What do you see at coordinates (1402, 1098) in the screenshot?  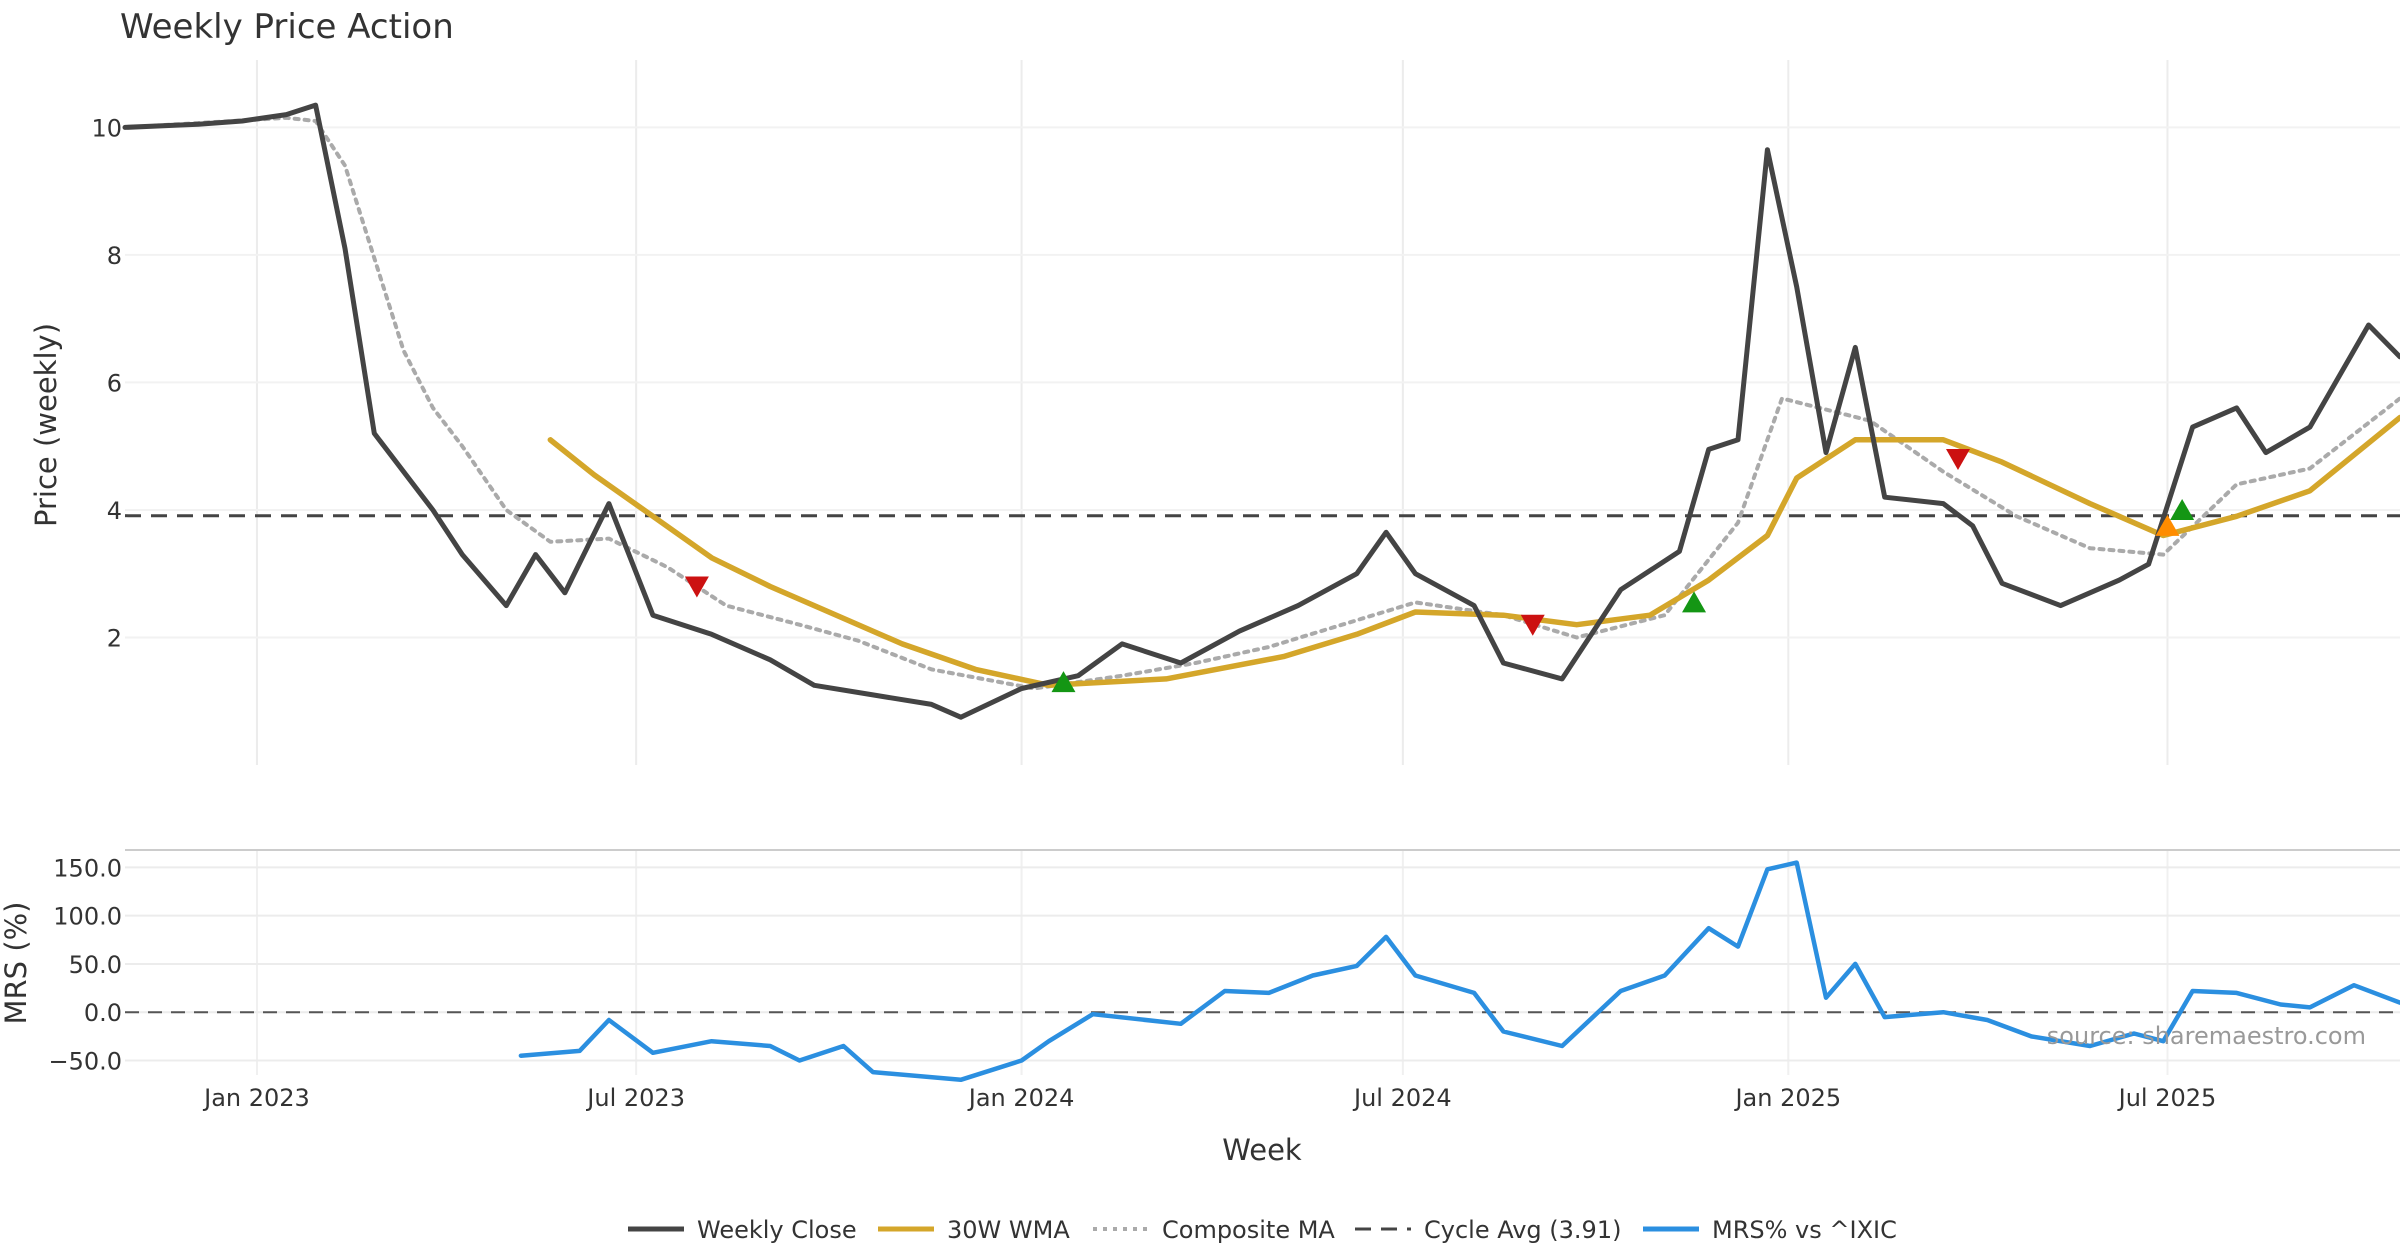 I see `x-tick-label-jul-2024: Jul 2024` at bounding box center [1402, 1098].